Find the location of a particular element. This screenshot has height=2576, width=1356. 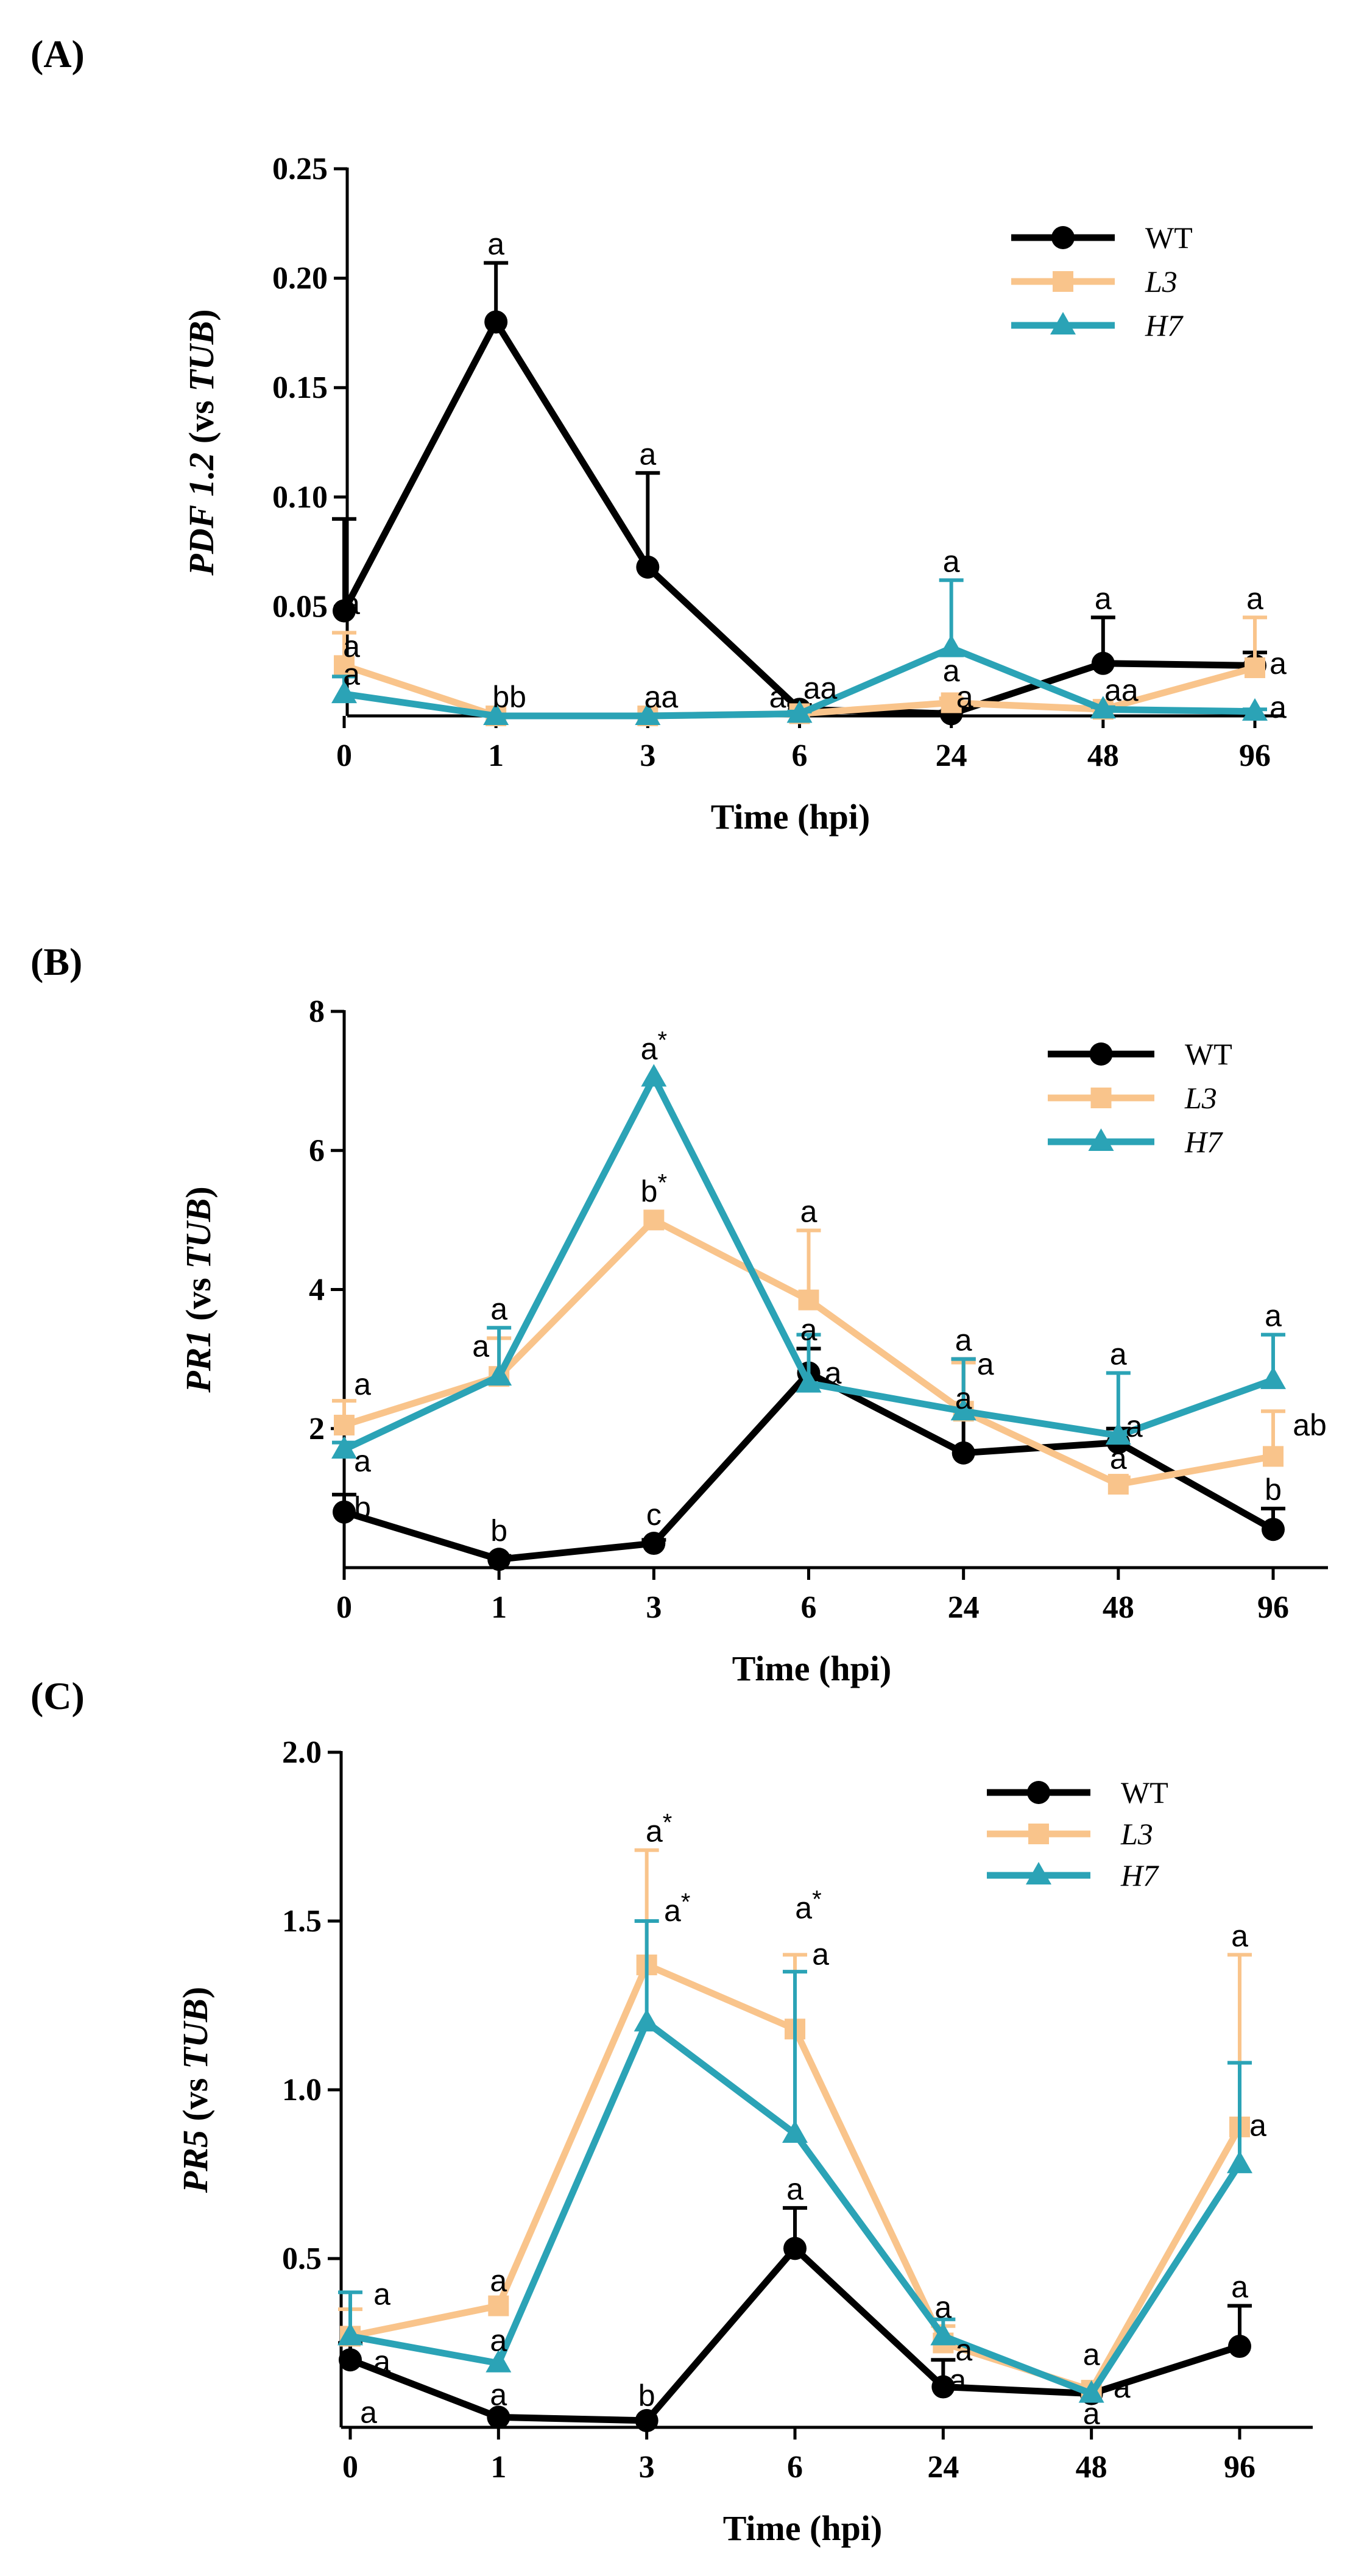

legend-marker-l3 is located at coordinates (1101, 1098).